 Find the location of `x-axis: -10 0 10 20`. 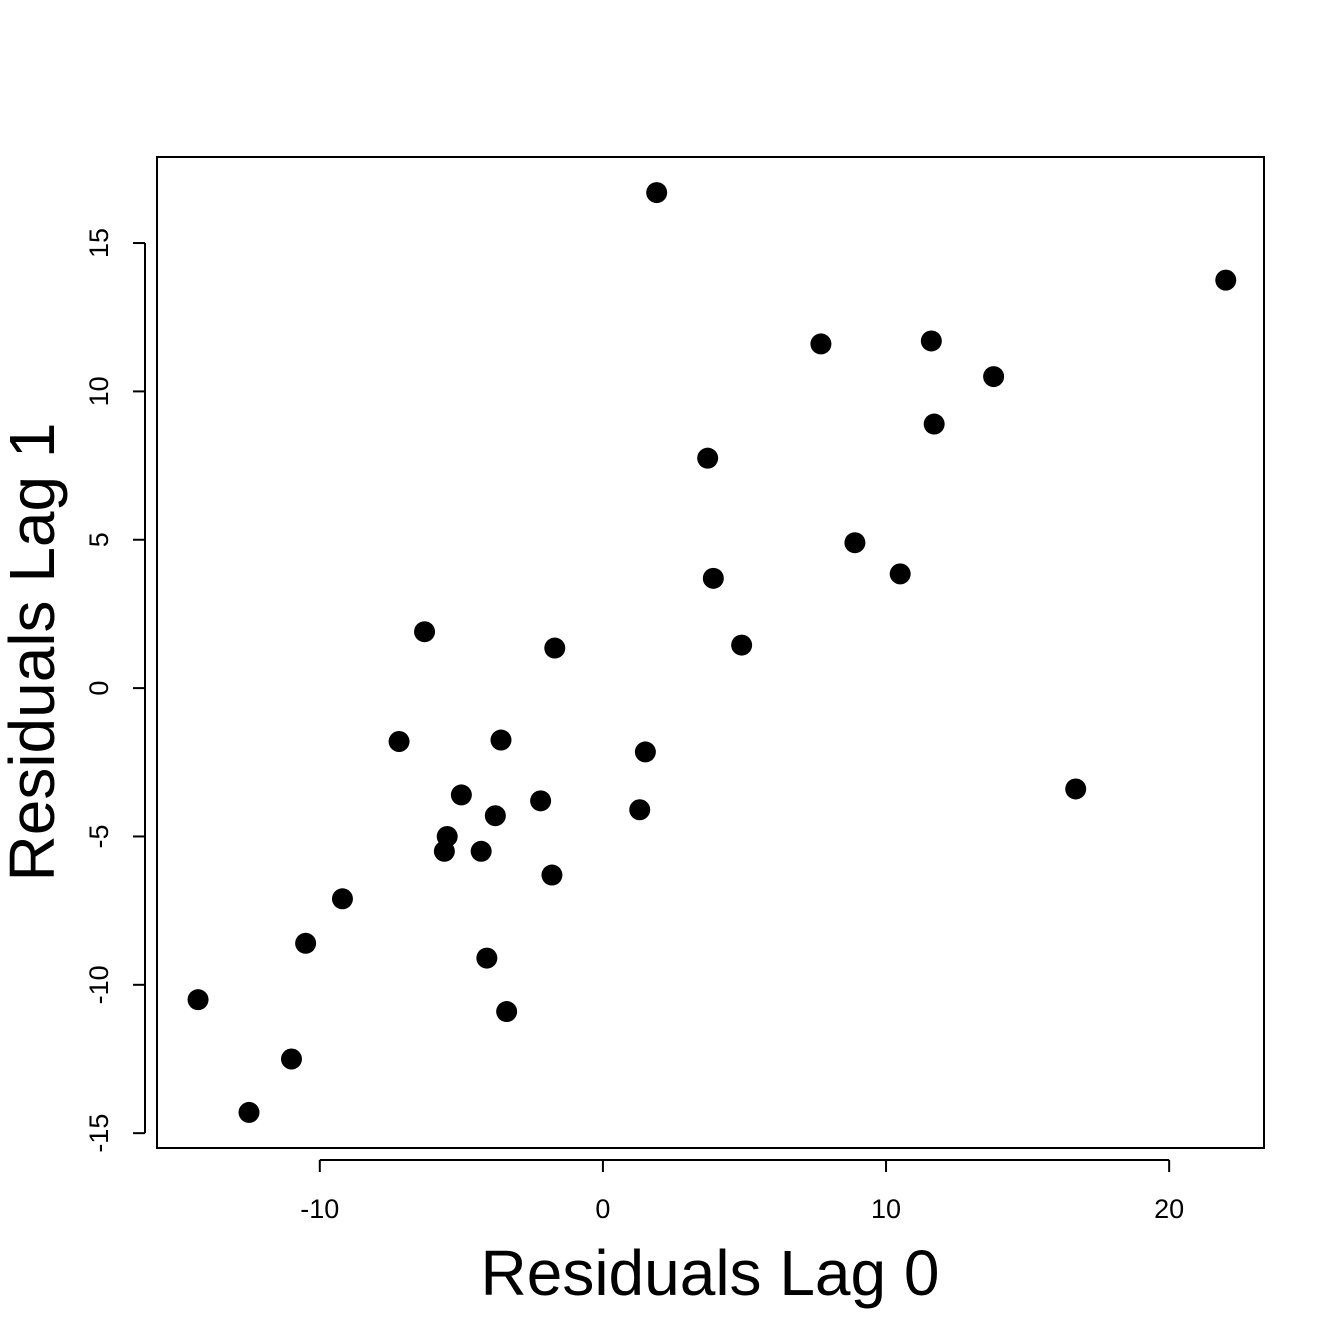

x-axis: -10 0 10 20 is located at coordinates (742, 1191).